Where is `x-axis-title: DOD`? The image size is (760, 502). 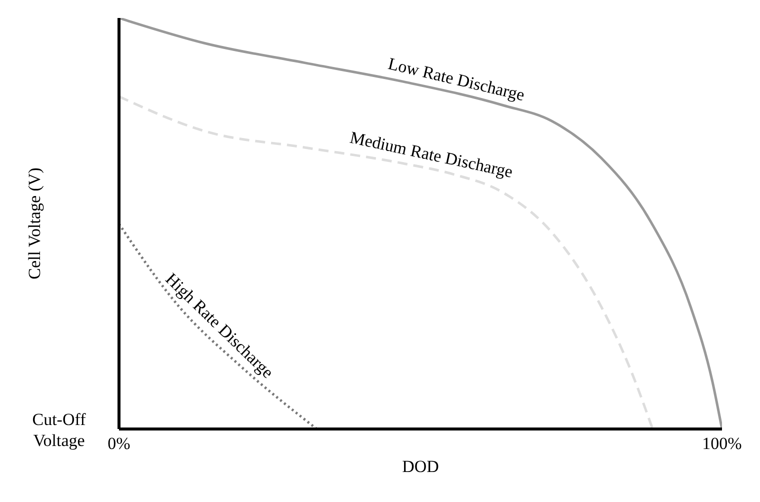
x-axis-title: DOD is located at coordinates (420, 466).